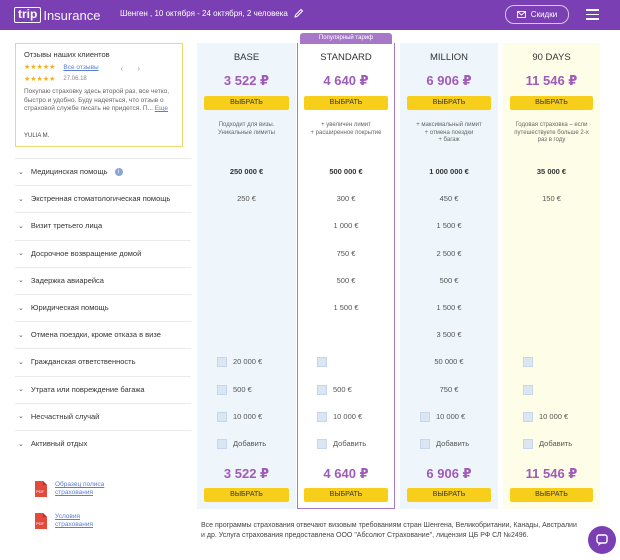  Describe the element at coordinates (246, 276) in the screenshot. I see `plan-column-base` at that location.